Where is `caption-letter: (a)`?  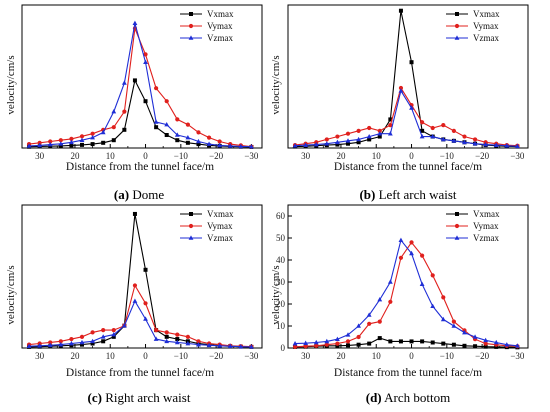
caption-letter: (a) is located at coordinates (121, 194).